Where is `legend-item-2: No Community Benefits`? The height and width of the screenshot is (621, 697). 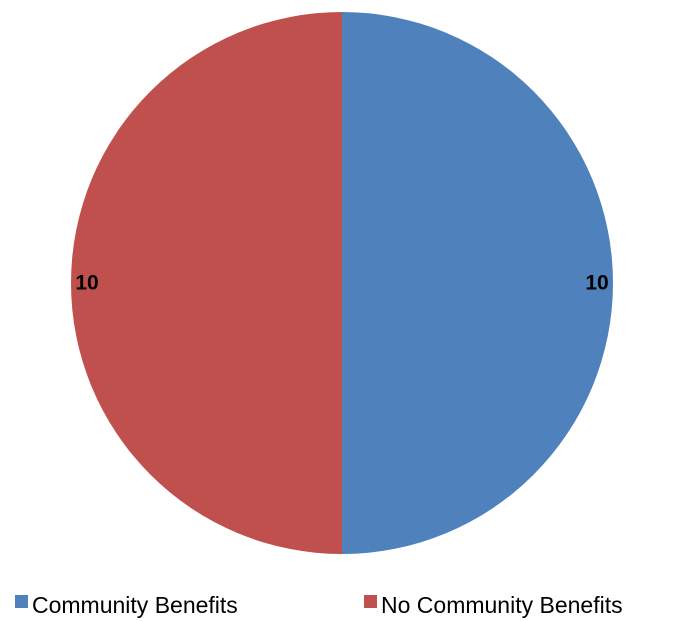
legend-item-2: No Community Benefits is located at coordinates (493, 605).